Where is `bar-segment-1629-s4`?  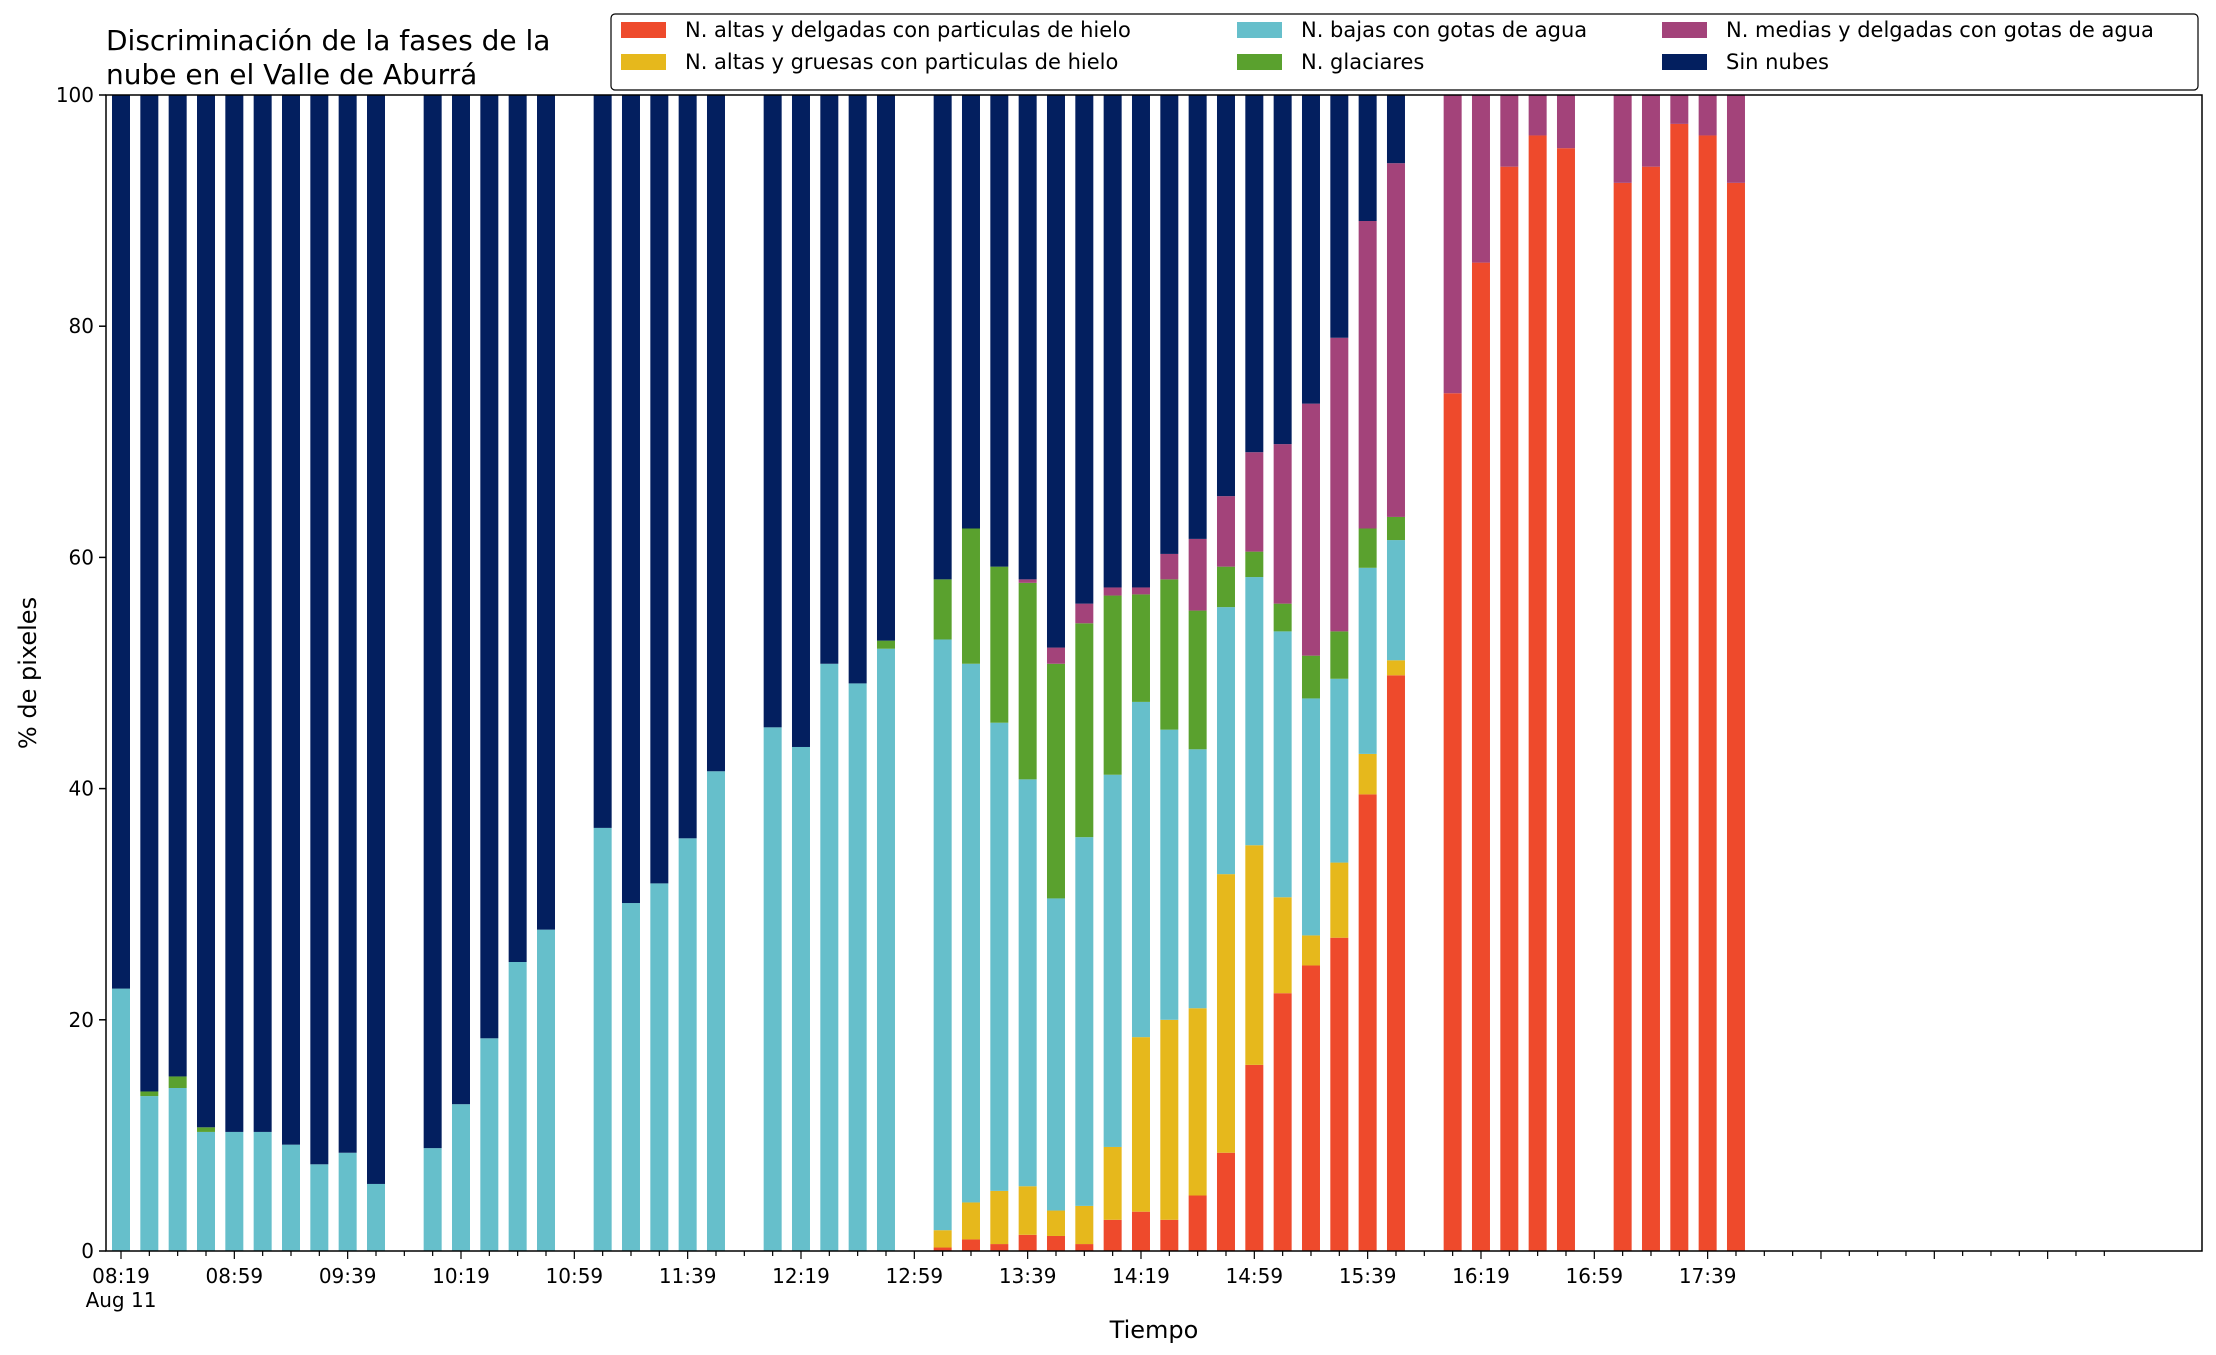
bar-segment-1629-s4 is located at coordinates (1509, 131).